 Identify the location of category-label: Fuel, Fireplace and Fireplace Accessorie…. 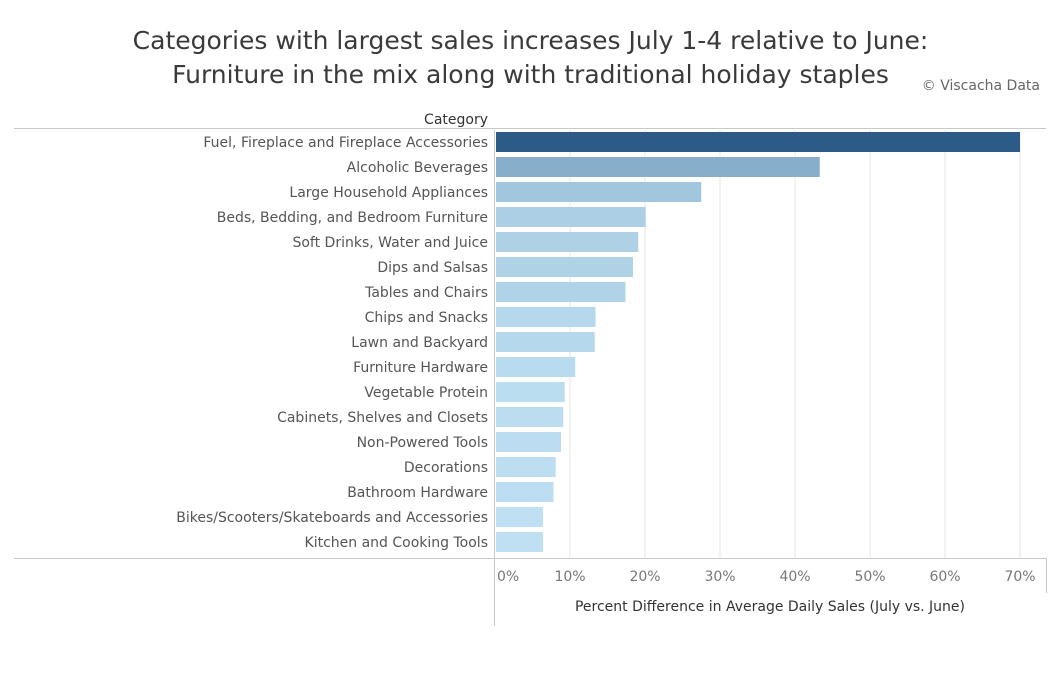
(345, 143).